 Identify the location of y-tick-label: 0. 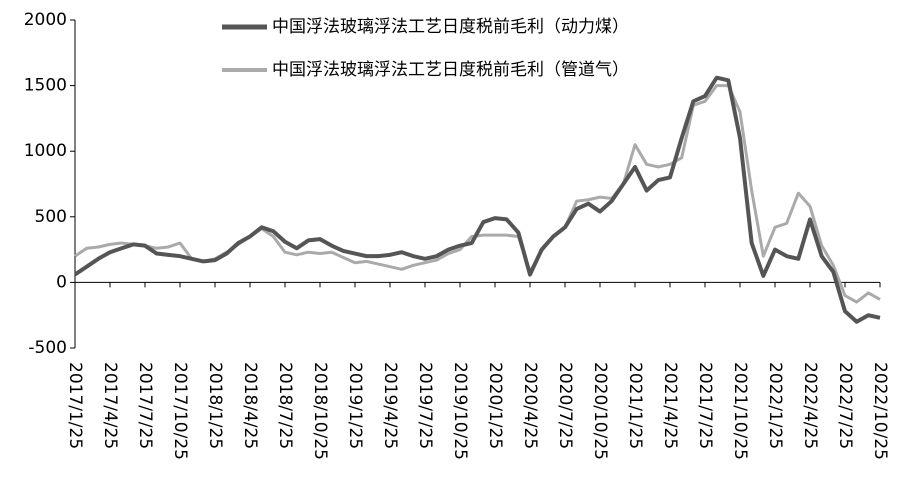
(61, 282).